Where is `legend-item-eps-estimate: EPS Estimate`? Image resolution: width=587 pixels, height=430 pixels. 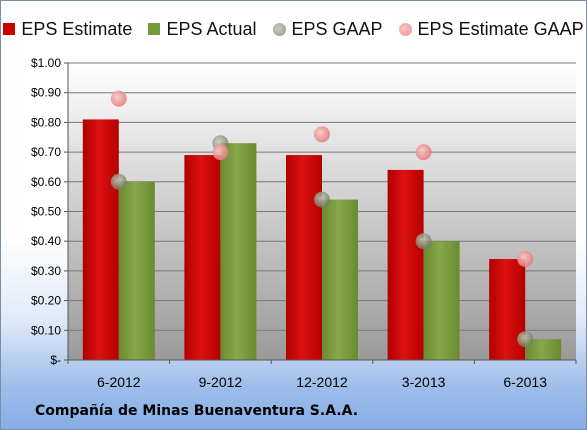 legend-item-eps-estimate: EPS Estimate is located at coordinates (67, 29).